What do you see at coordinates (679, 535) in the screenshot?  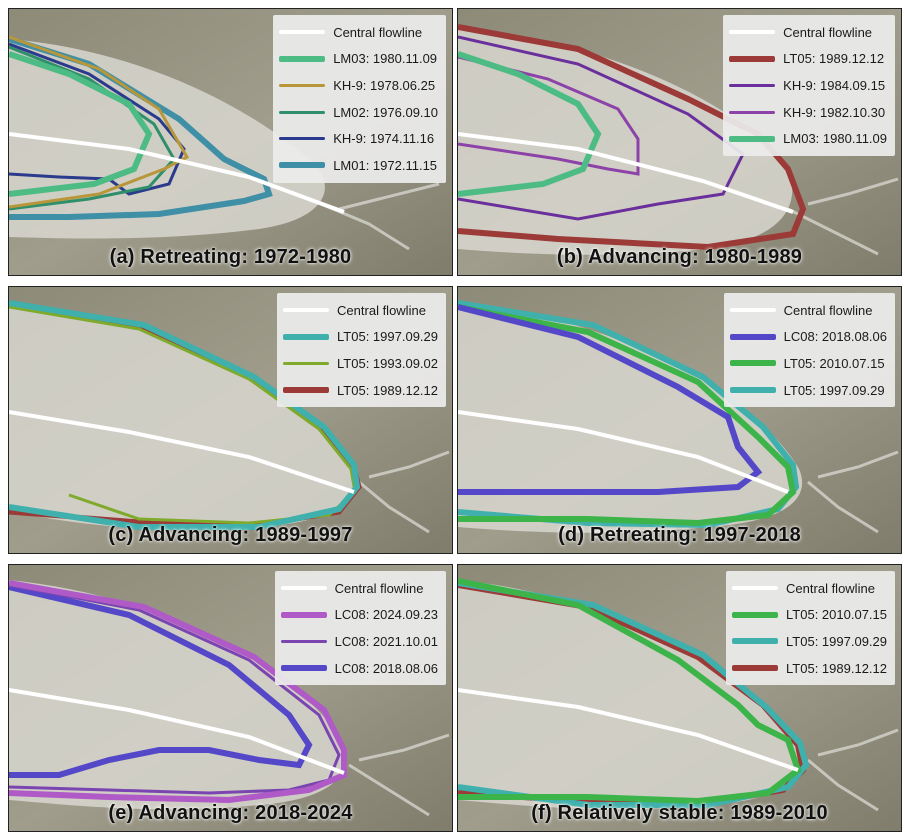 I see `panel-caption: (d) Retreating: 1997-2018` at bounding box center [679, 535].